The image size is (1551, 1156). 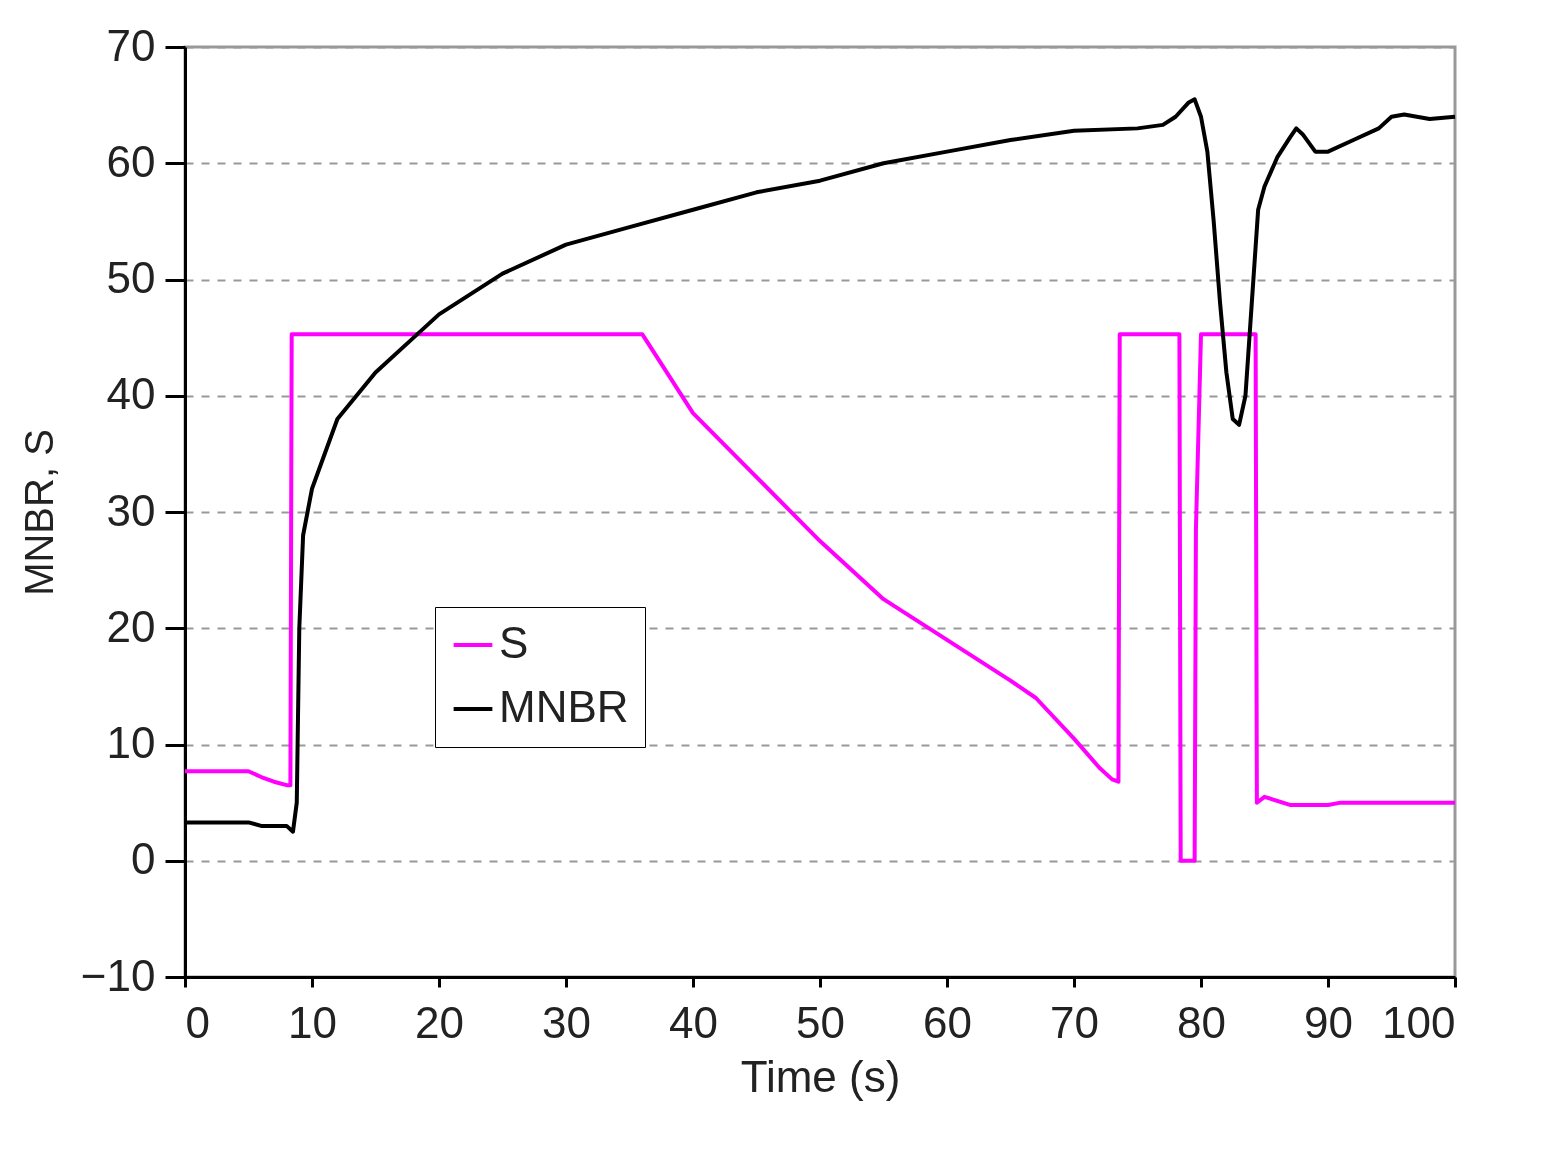 What do you see at coordinates (312, 1022) in the screenshot?
I see `x-tick-label: 10` at bounding box center [312, 1022].